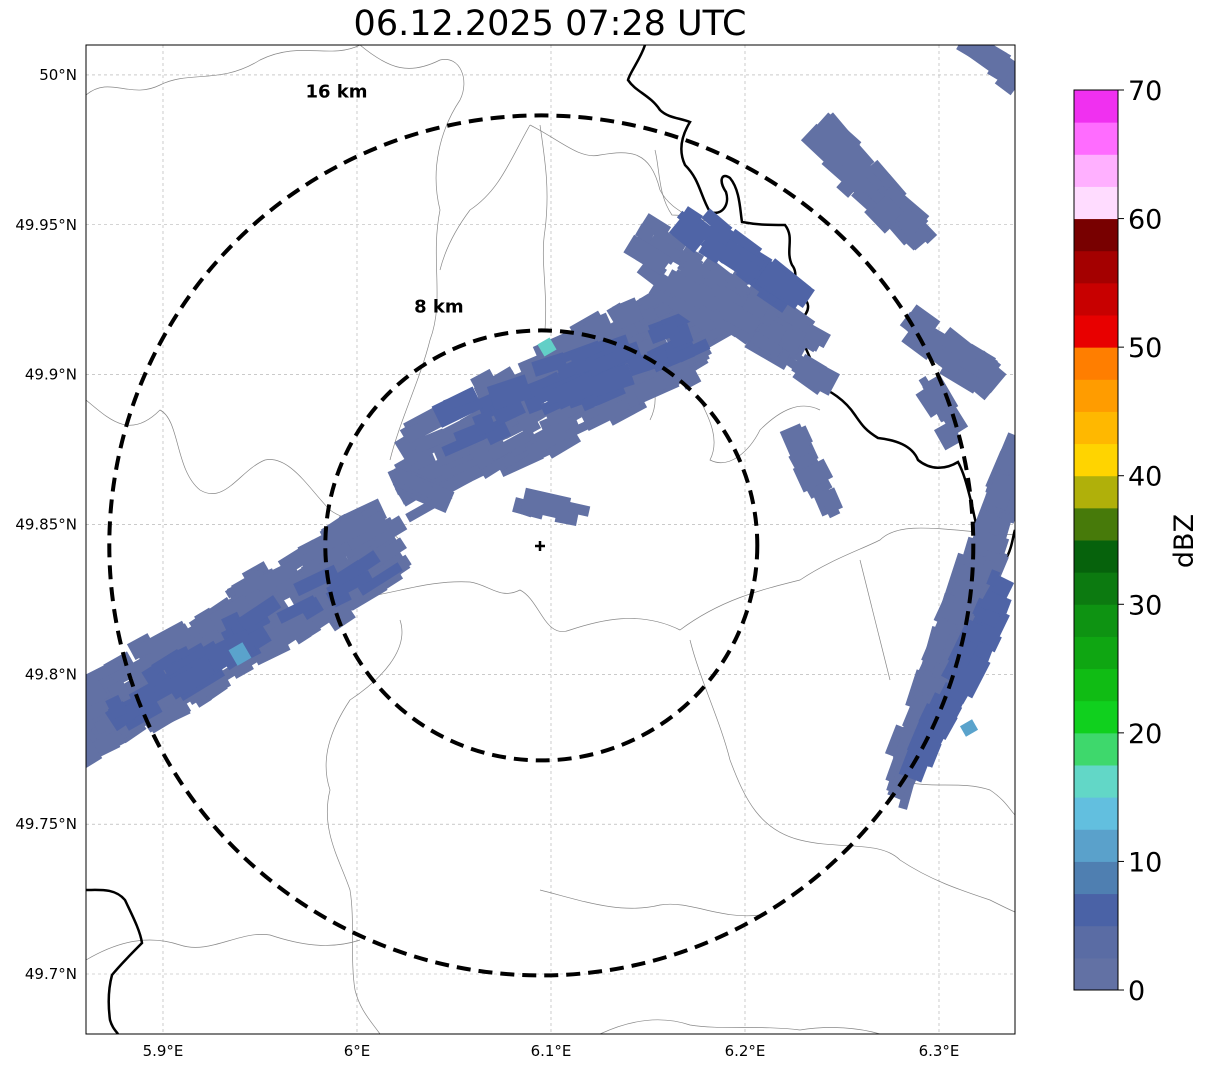 The height and width of the screenshot is (1069, 1207). What do you see at coordinates (46, 524) in the screenshot?
I see `lat-tick-label: 49.85°N` at bounding box center [46, 524].